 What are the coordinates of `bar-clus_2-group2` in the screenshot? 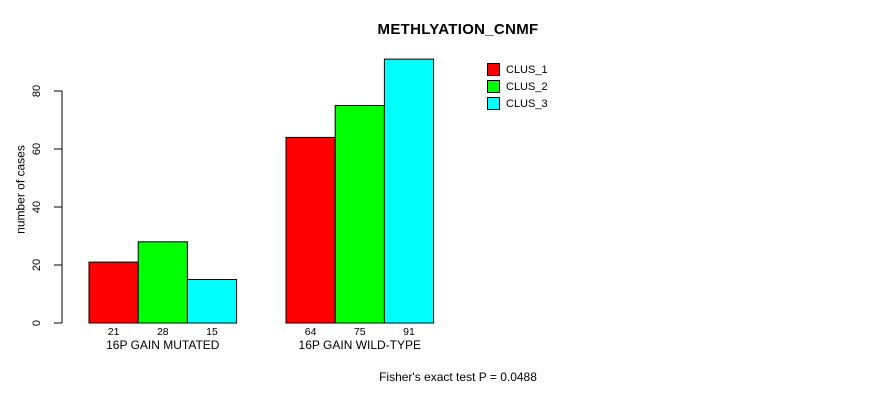 It's located at (359, 214).